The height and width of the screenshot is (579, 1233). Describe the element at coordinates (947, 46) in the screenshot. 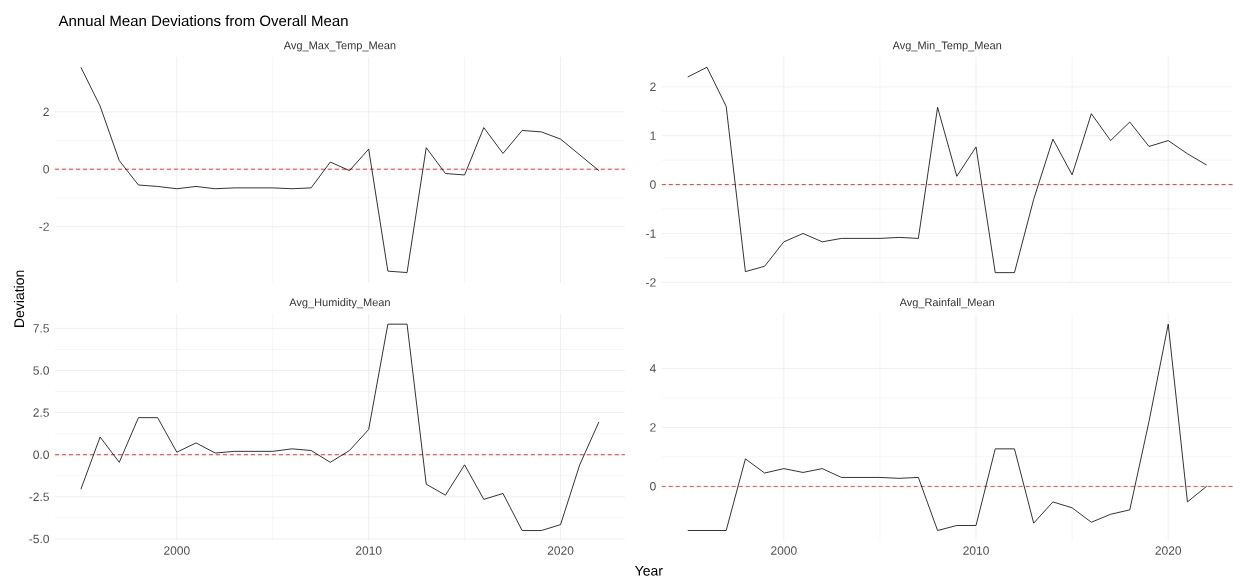

I see `chart-title: Avg_Min_Temp_Mean` at that location.